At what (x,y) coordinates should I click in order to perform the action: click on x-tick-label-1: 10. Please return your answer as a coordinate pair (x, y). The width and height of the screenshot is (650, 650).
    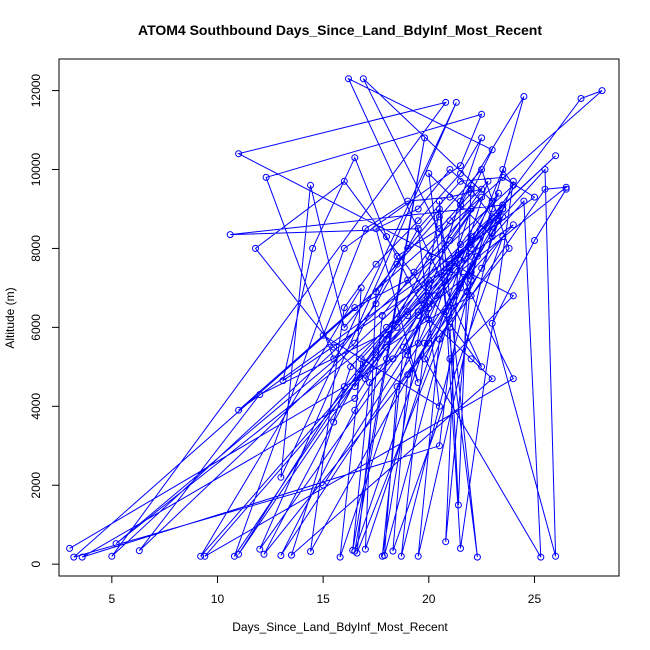
    Looking at the image, I should click on (218, 599).